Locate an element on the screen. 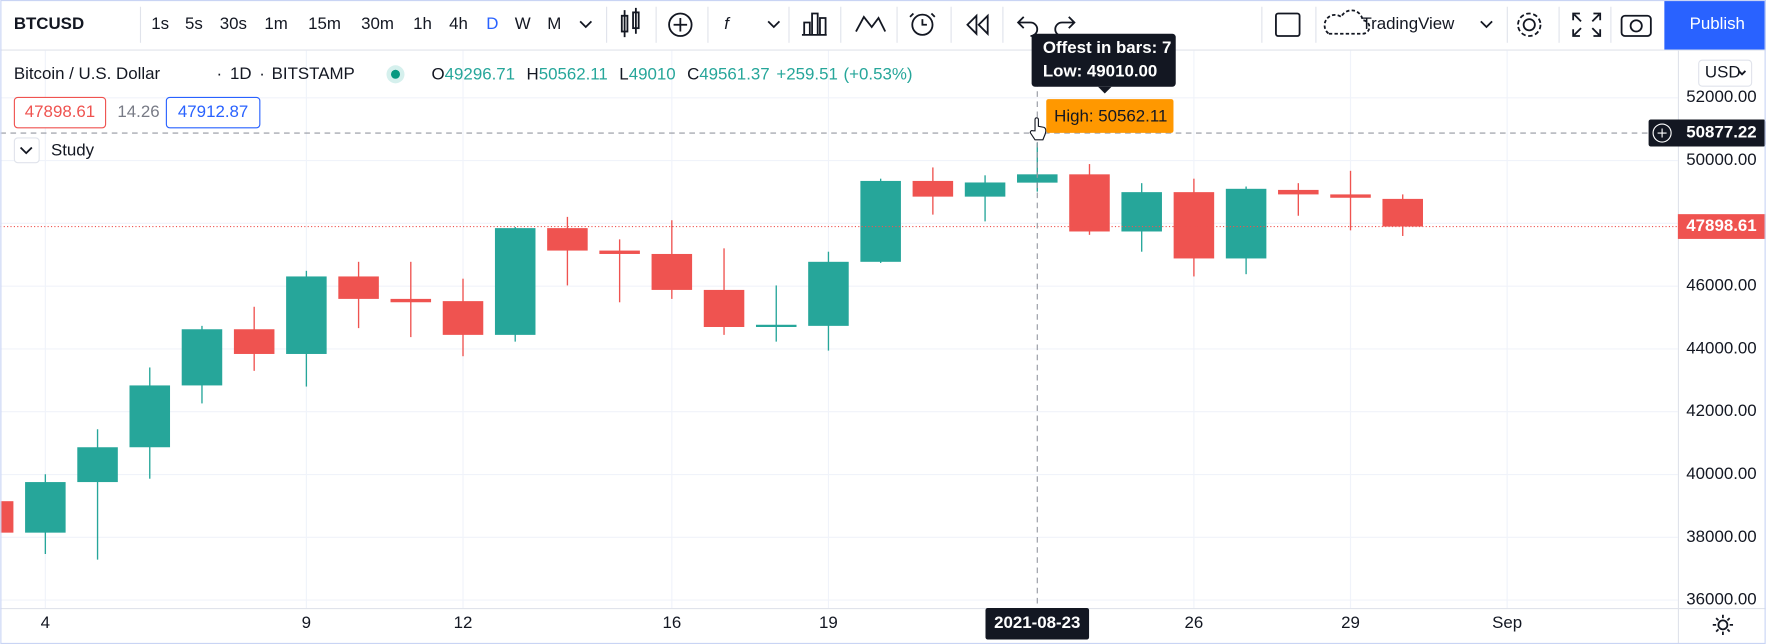 The image size is (1766, 644). currency-button is located at coordinates (1725, 73).